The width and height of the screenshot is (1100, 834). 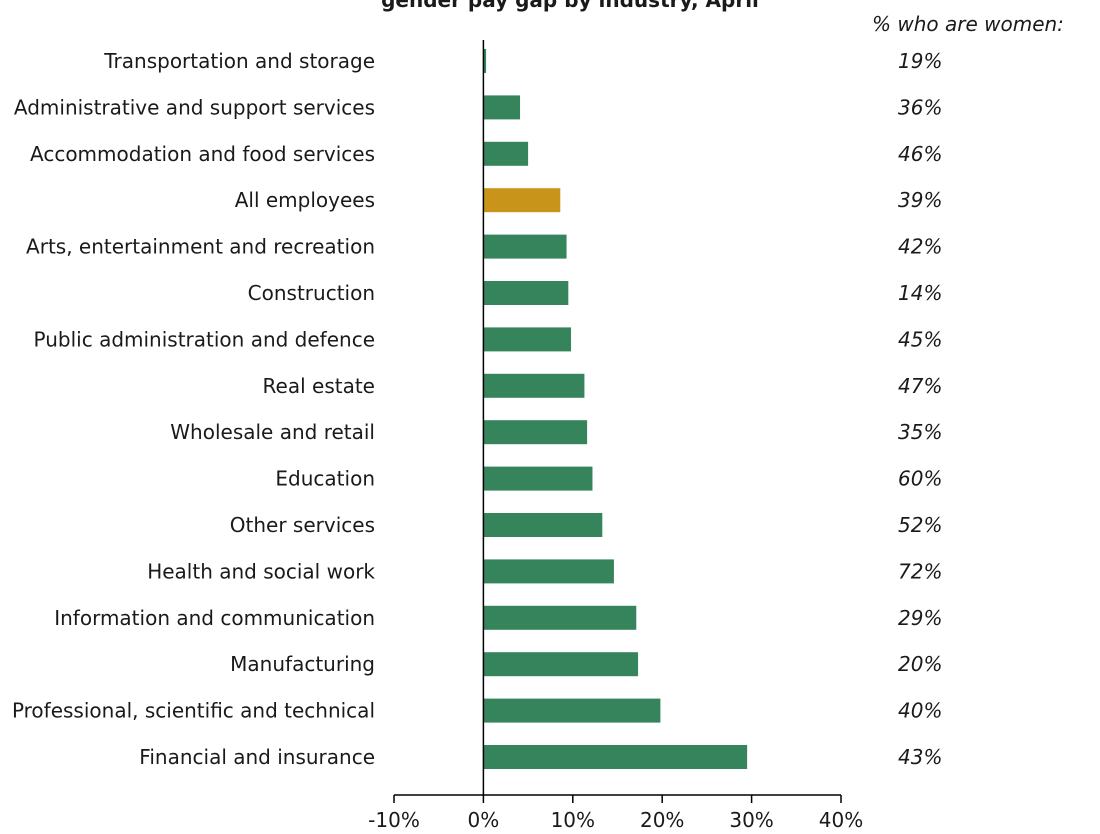 I want to click on category-label: Wholesale and retail, so click(x=272, y=432).